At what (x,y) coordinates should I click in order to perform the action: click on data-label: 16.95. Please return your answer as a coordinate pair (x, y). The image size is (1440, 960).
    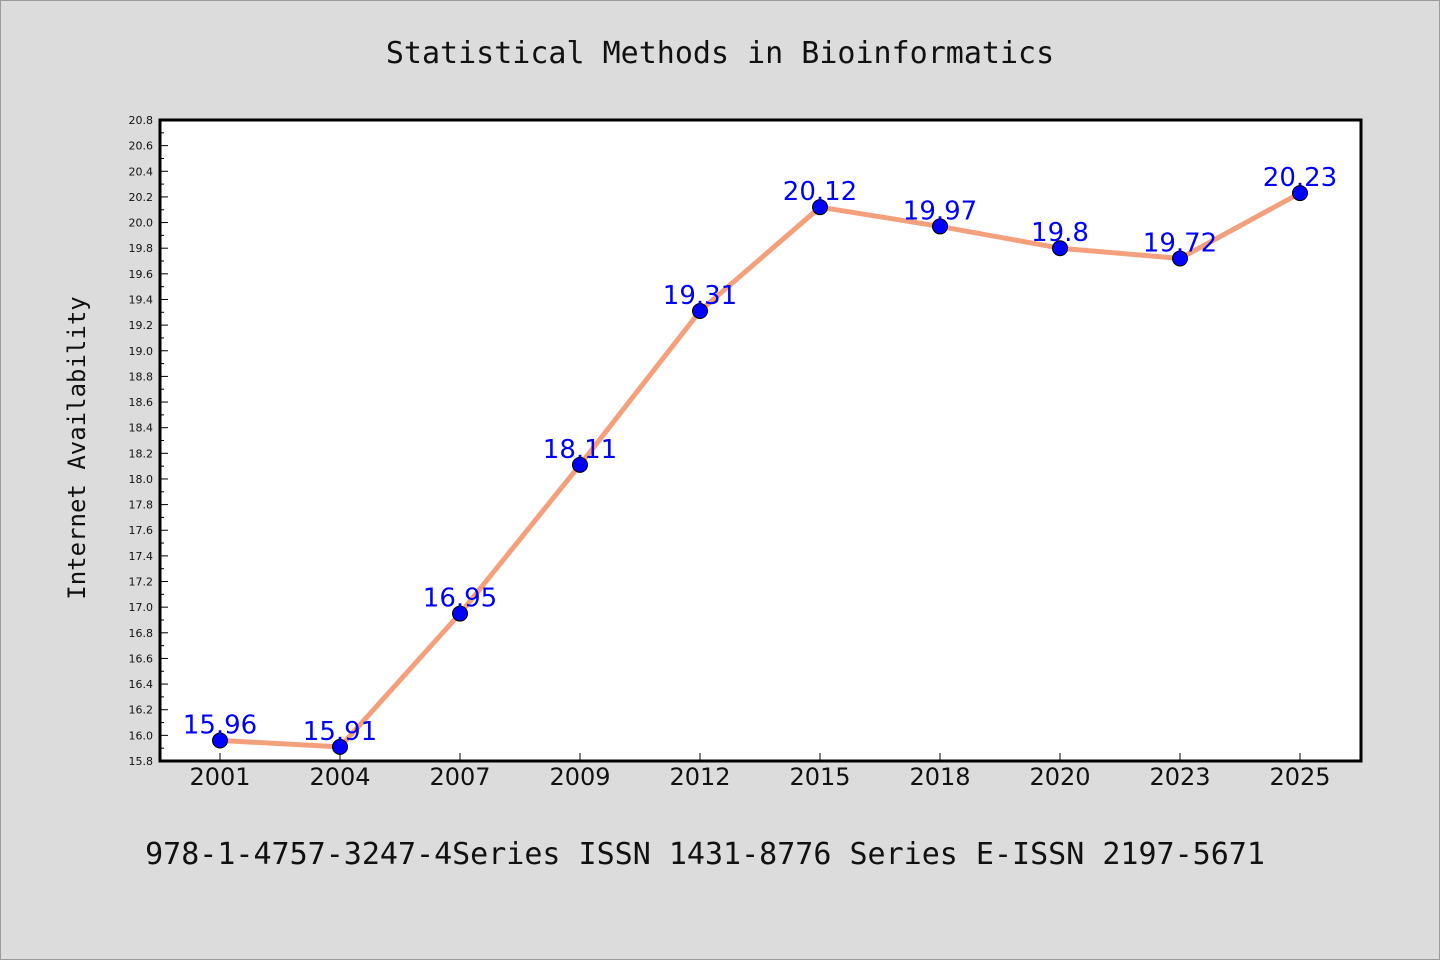
    Looking at the image, I should click on (460, 599).